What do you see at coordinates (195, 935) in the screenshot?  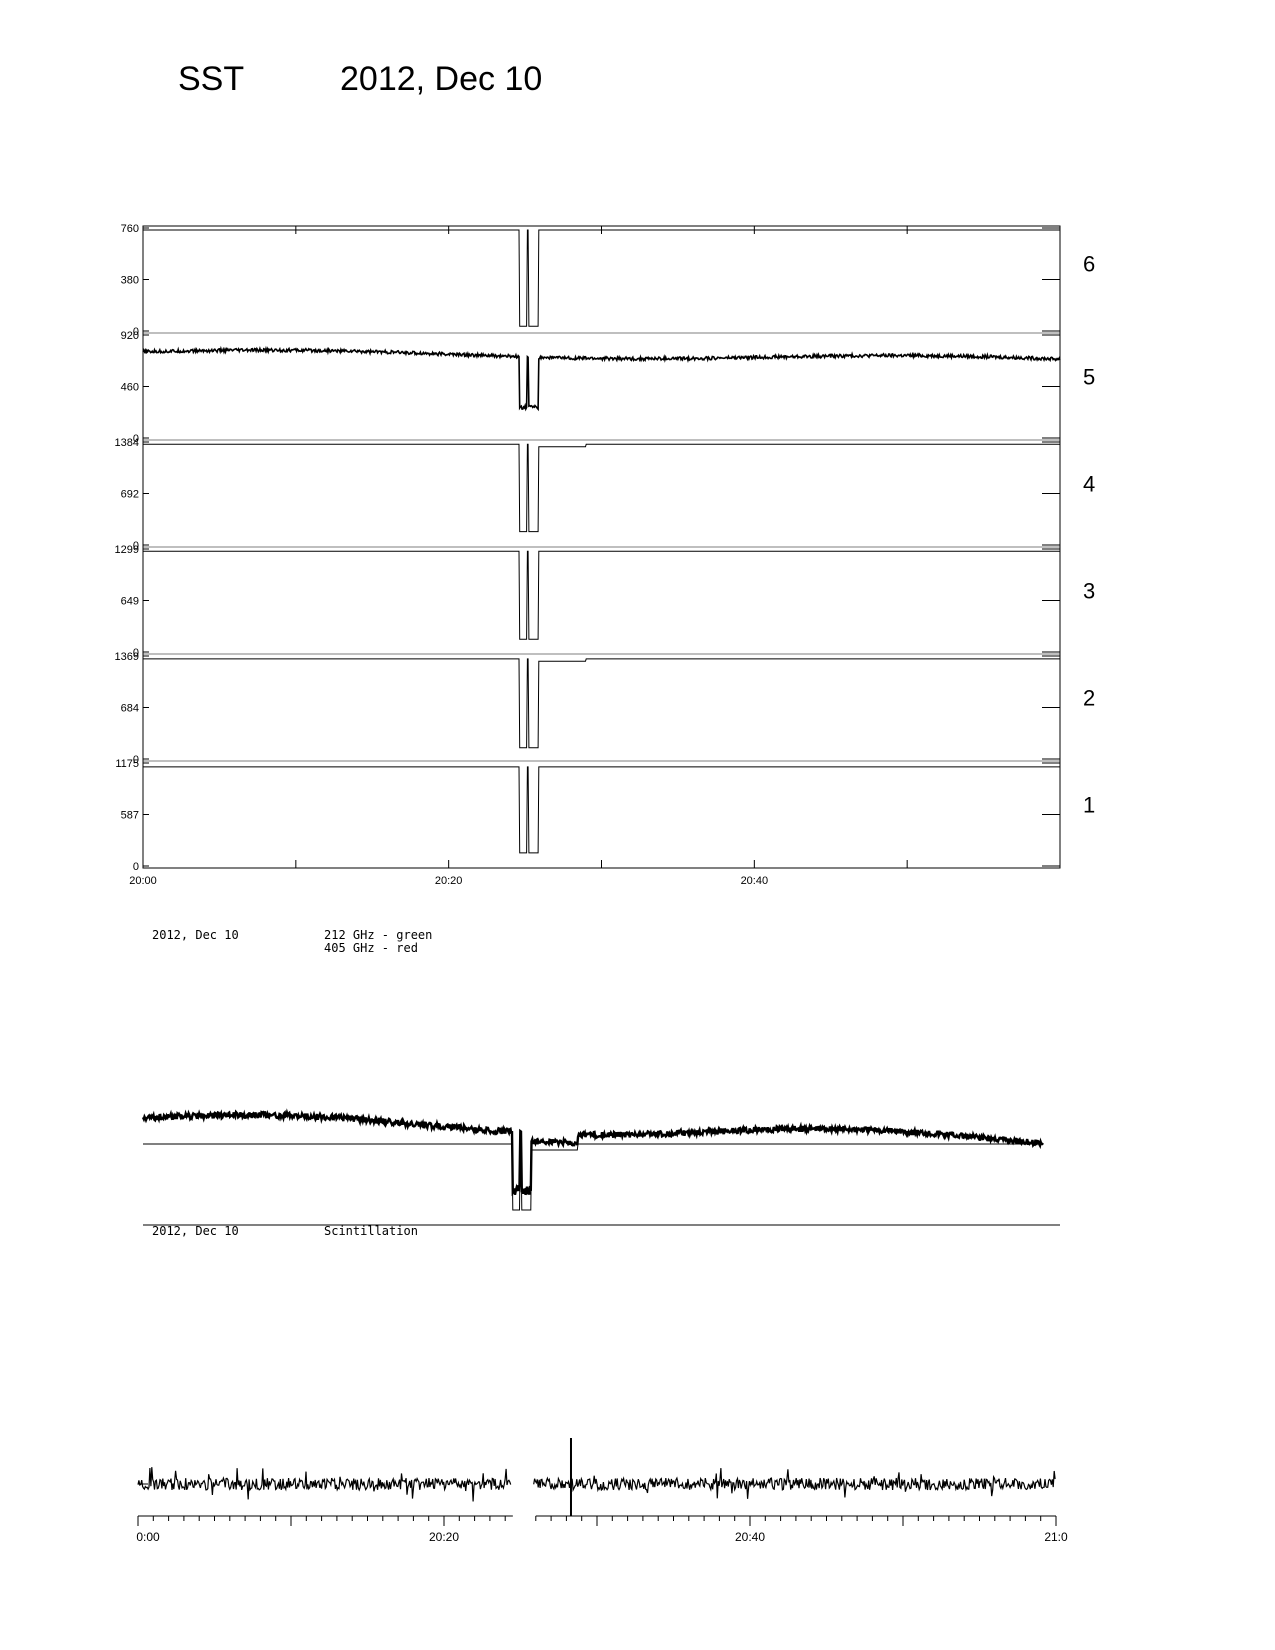 I see `panel2-date: 2012, Dec 10` at bounding box center [195, 935].